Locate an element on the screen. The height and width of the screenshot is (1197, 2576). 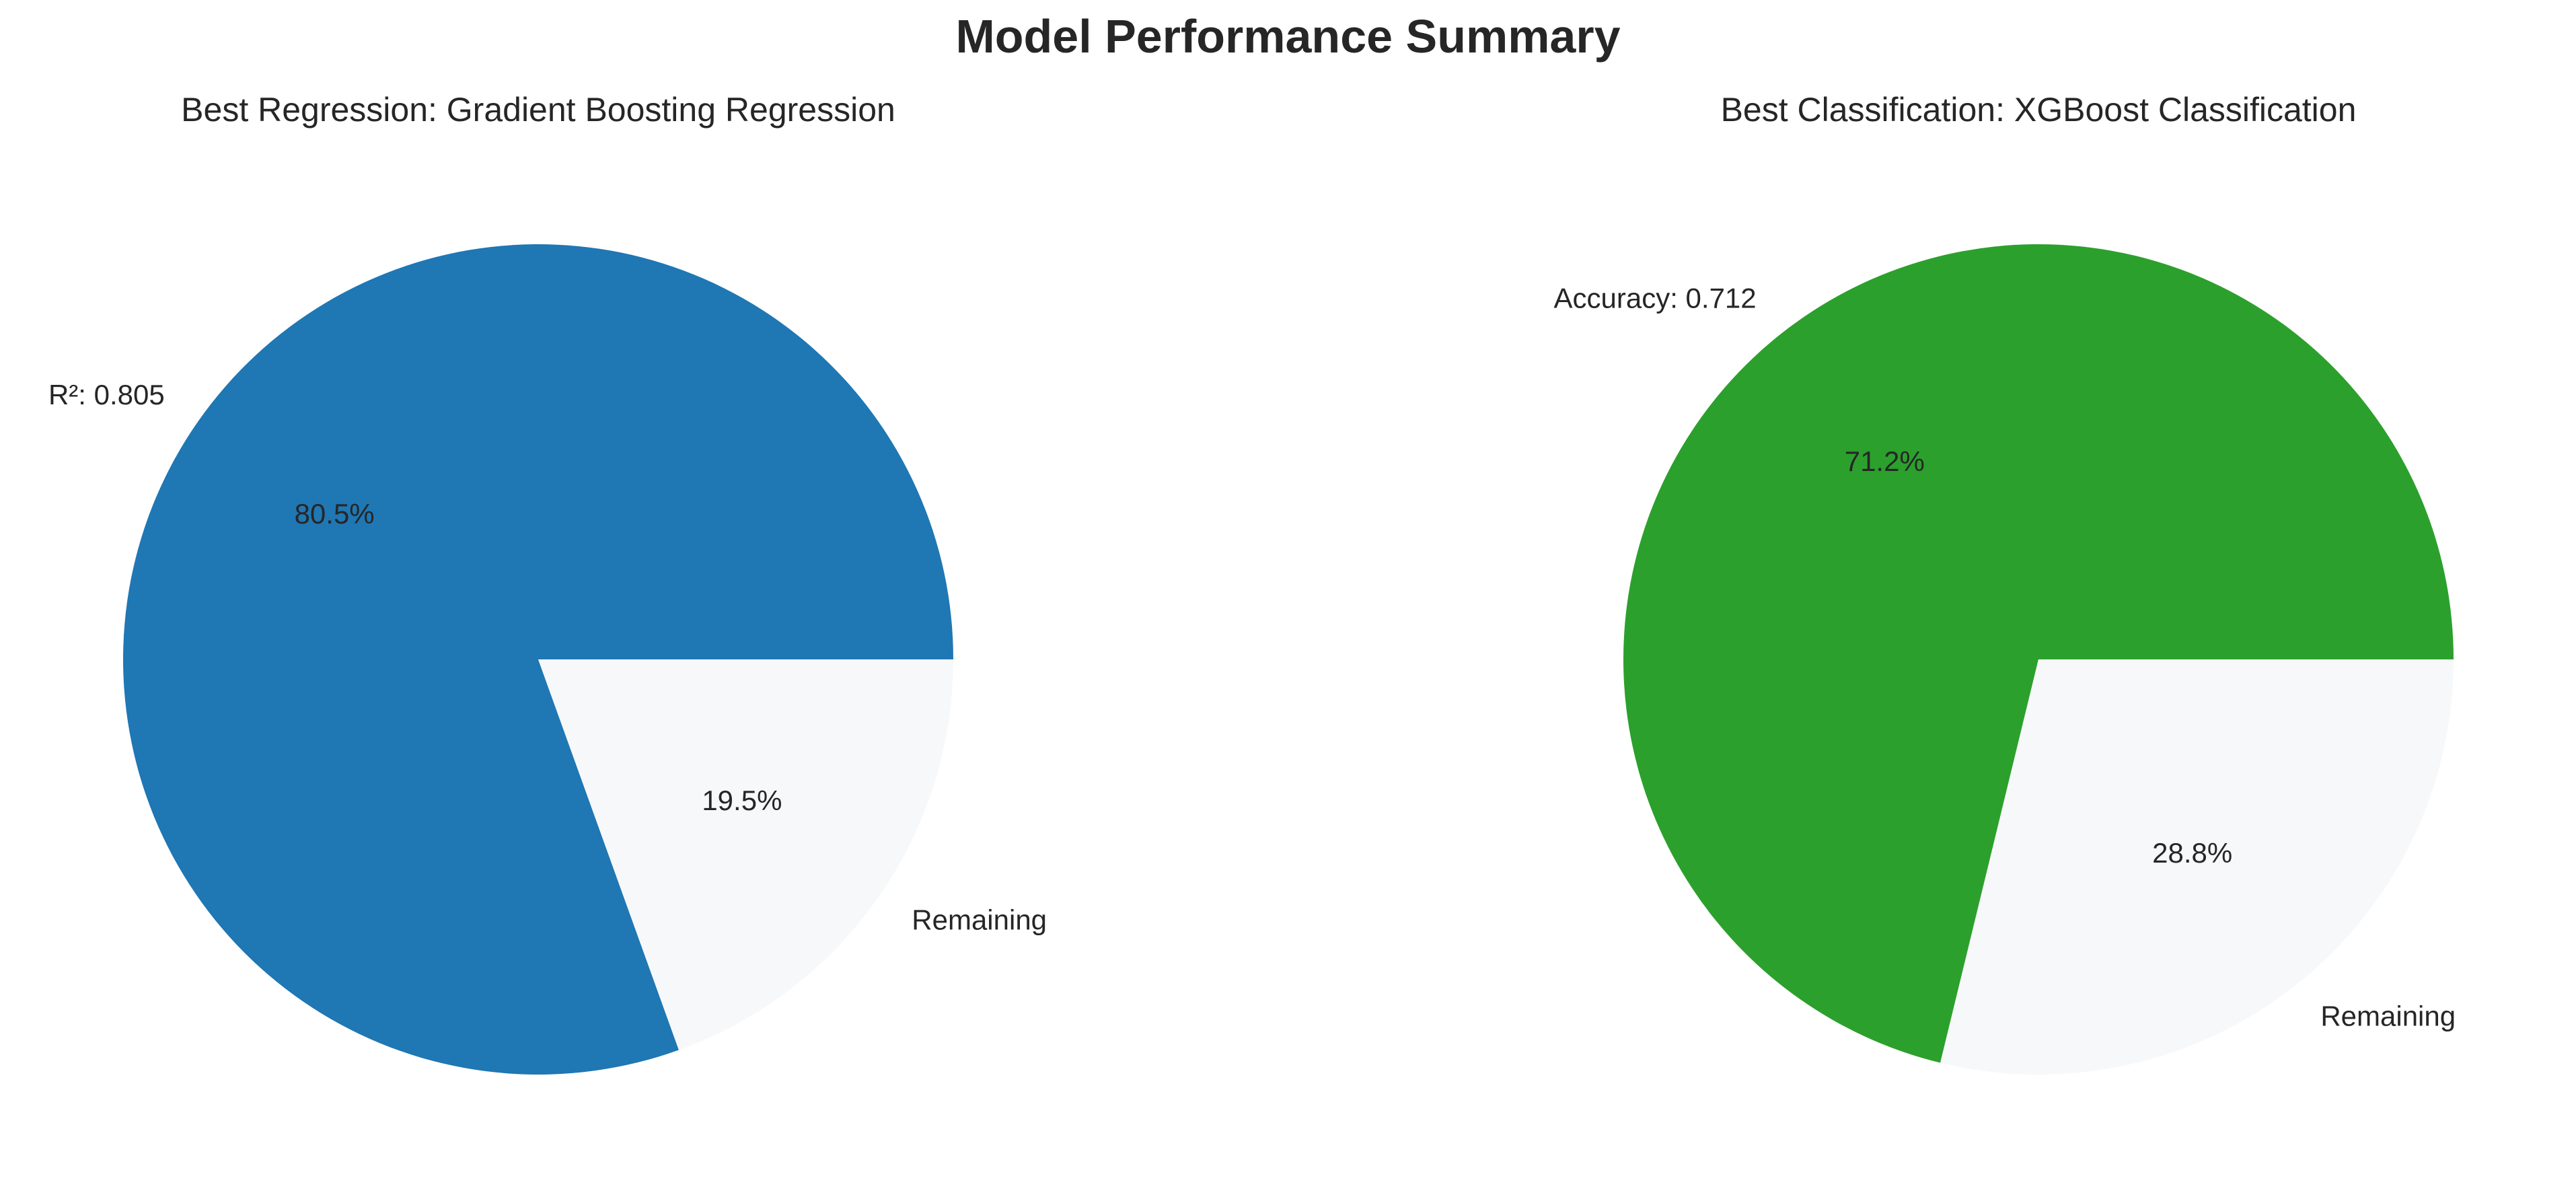
figure-title: Model Performance Summary is located at coordinates (1287, 36).